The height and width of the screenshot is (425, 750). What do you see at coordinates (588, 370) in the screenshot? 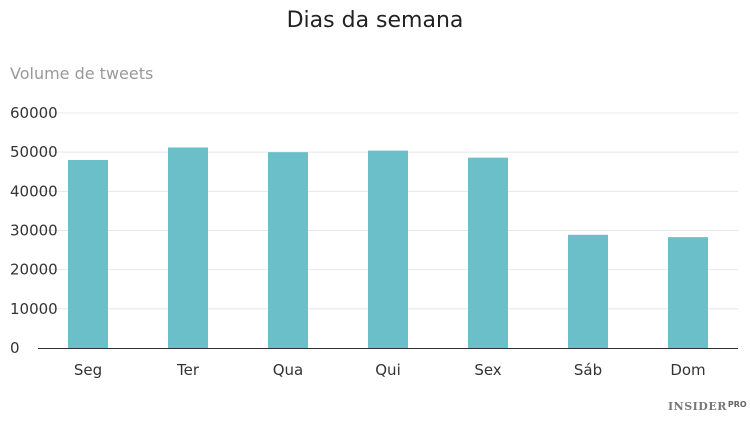
I see `x-tick-label: Sáb` at bounding box center [588, 370].